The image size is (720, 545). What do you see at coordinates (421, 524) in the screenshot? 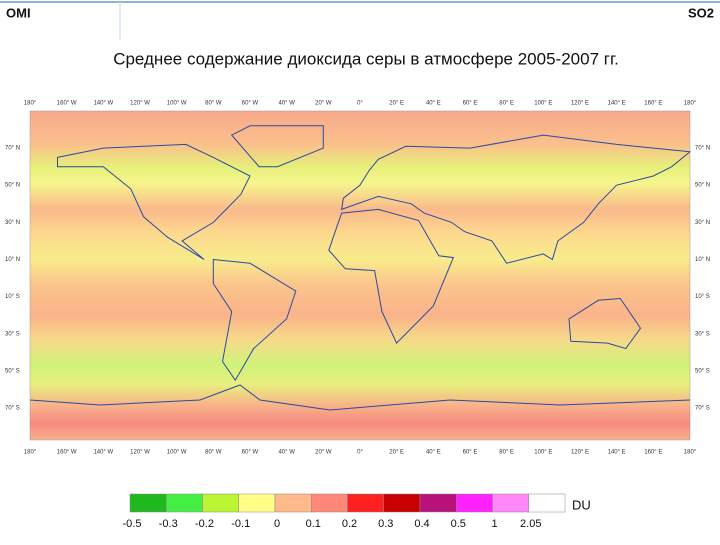
I see `legend-label: 0.4` at bounding box center [421, 524].